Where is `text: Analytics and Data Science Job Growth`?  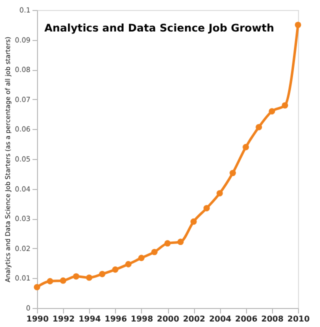 text: Analytics and Data Science Job Growth is located at coordinates (159, 28).